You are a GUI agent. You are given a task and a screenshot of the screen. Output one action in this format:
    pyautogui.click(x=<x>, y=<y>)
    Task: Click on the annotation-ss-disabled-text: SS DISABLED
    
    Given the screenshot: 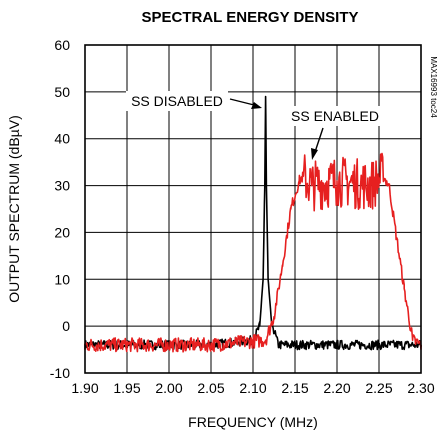 What is the action you would take?
    pyautogui.click(x=177, y=101)
    